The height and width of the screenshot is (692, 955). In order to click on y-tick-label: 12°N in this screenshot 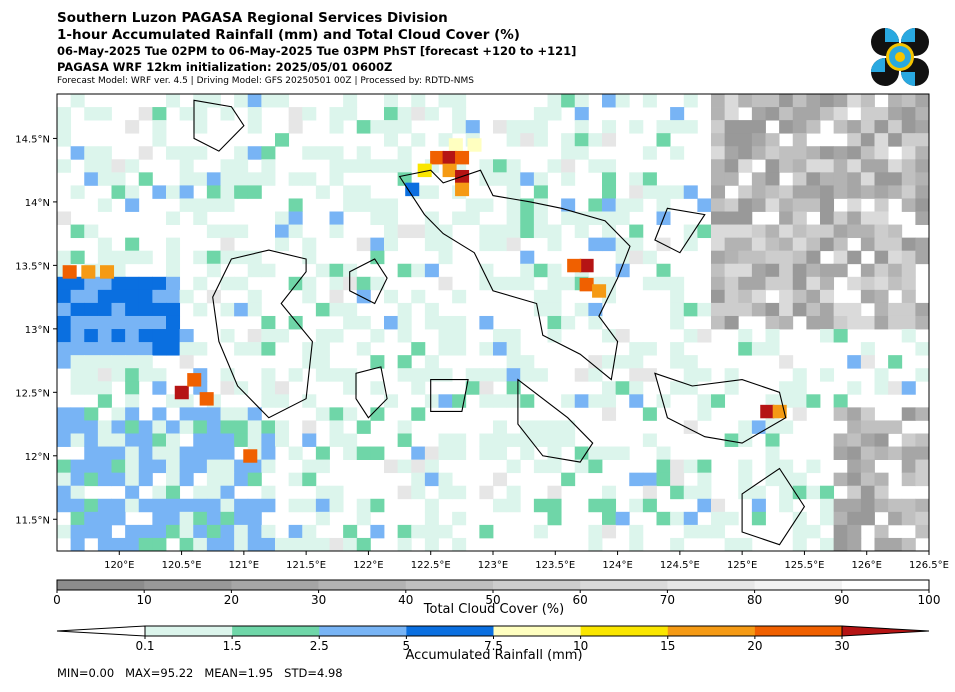, I will do `click(37, 457)`.